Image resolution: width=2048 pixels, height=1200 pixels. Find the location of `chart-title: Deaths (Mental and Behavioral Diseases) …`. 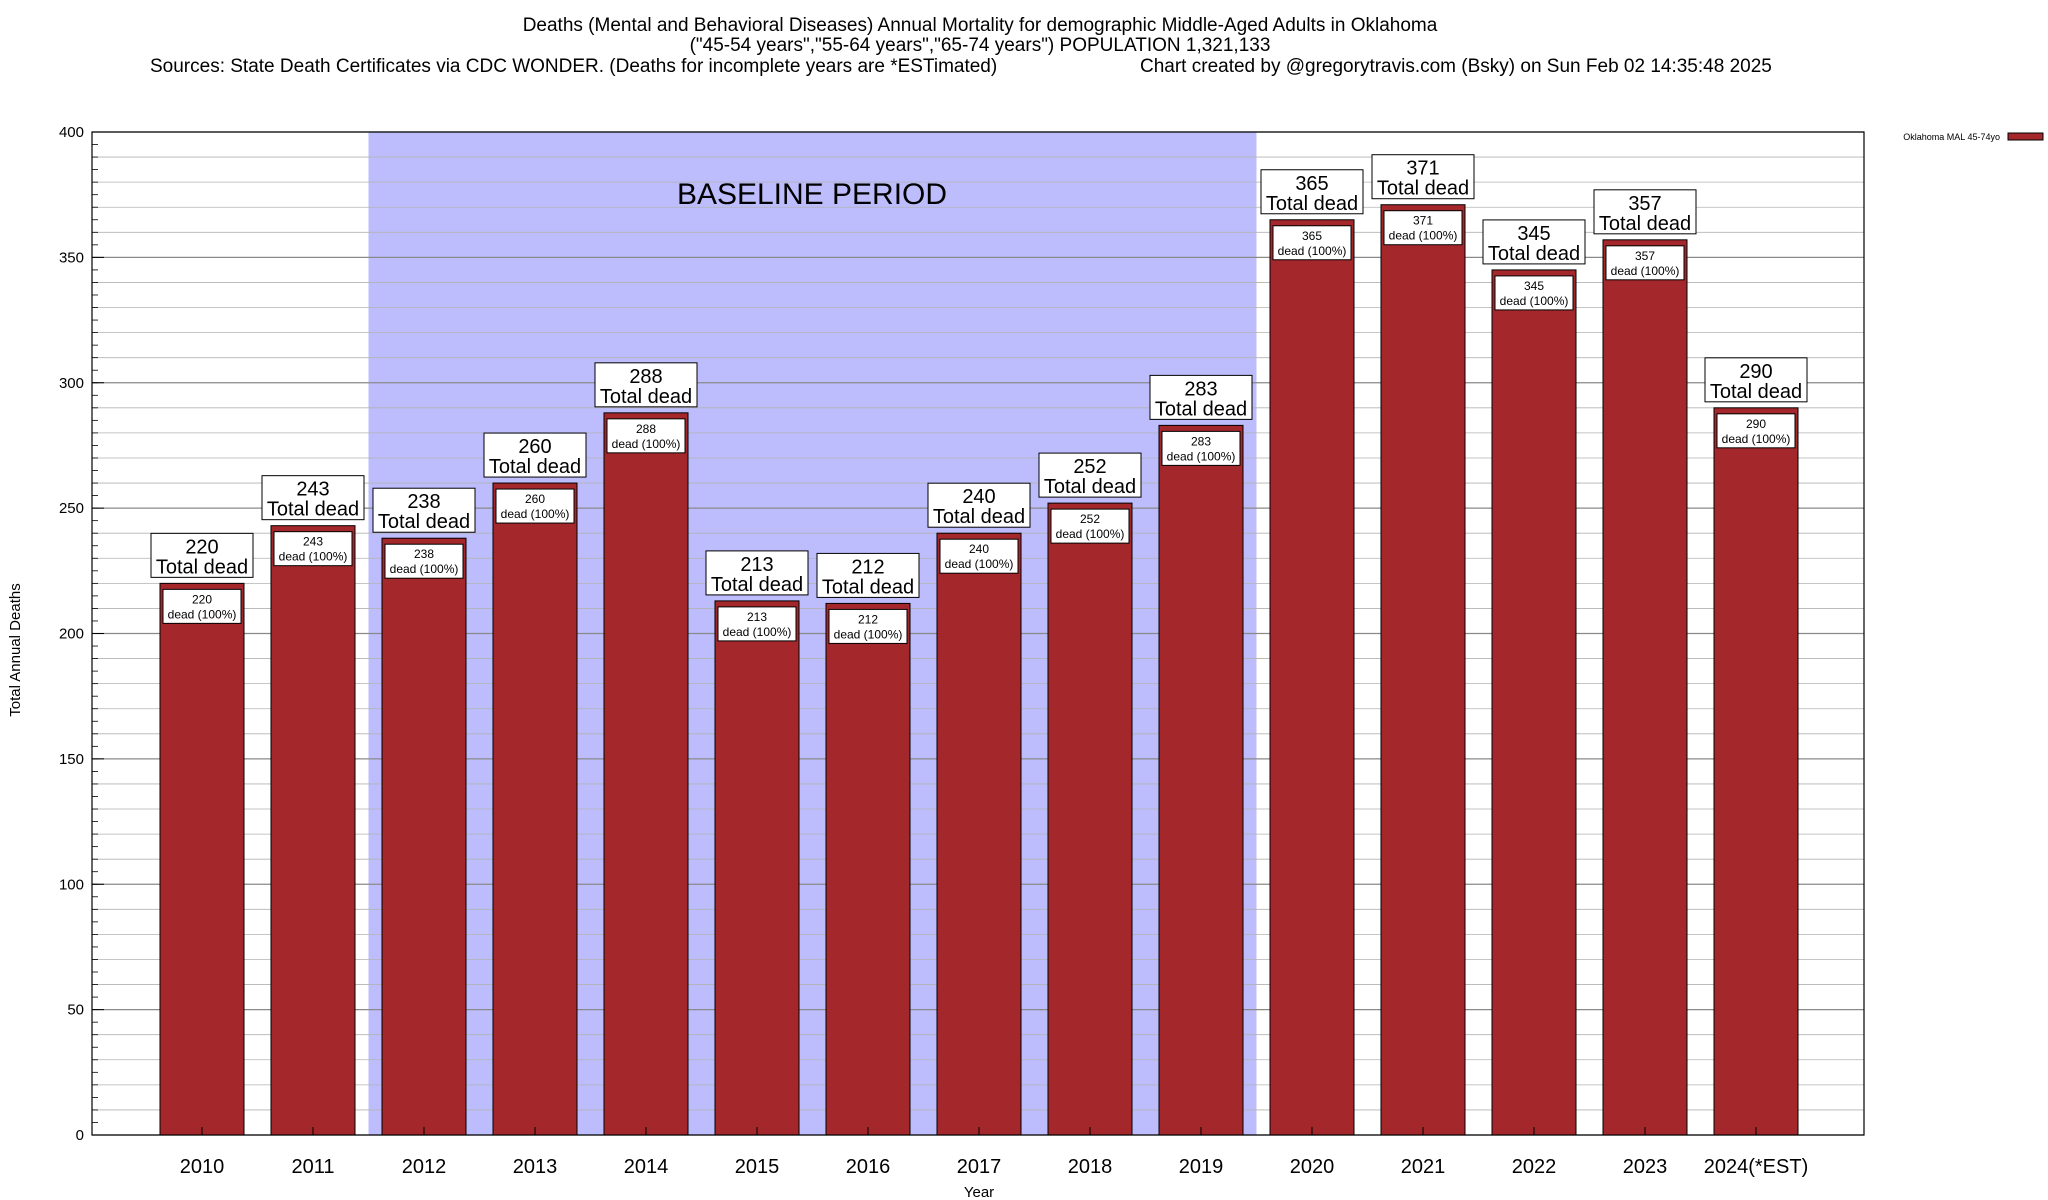

chart-title: Deaths (Mental and Behavioral Diseases) … is located at coordinates (980, 25).